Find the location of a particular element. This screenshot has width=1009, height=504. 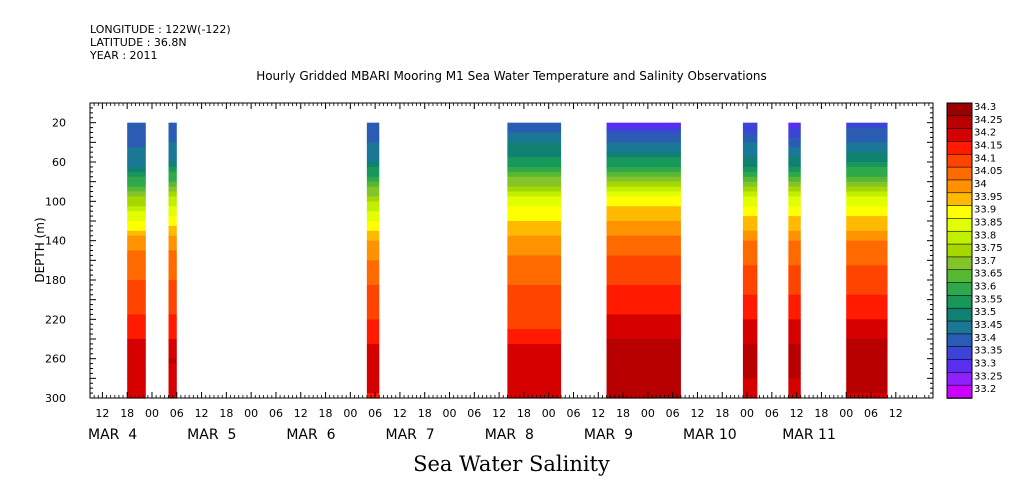

colorbar-label: 34.3 is located at coordinates (985, 107).